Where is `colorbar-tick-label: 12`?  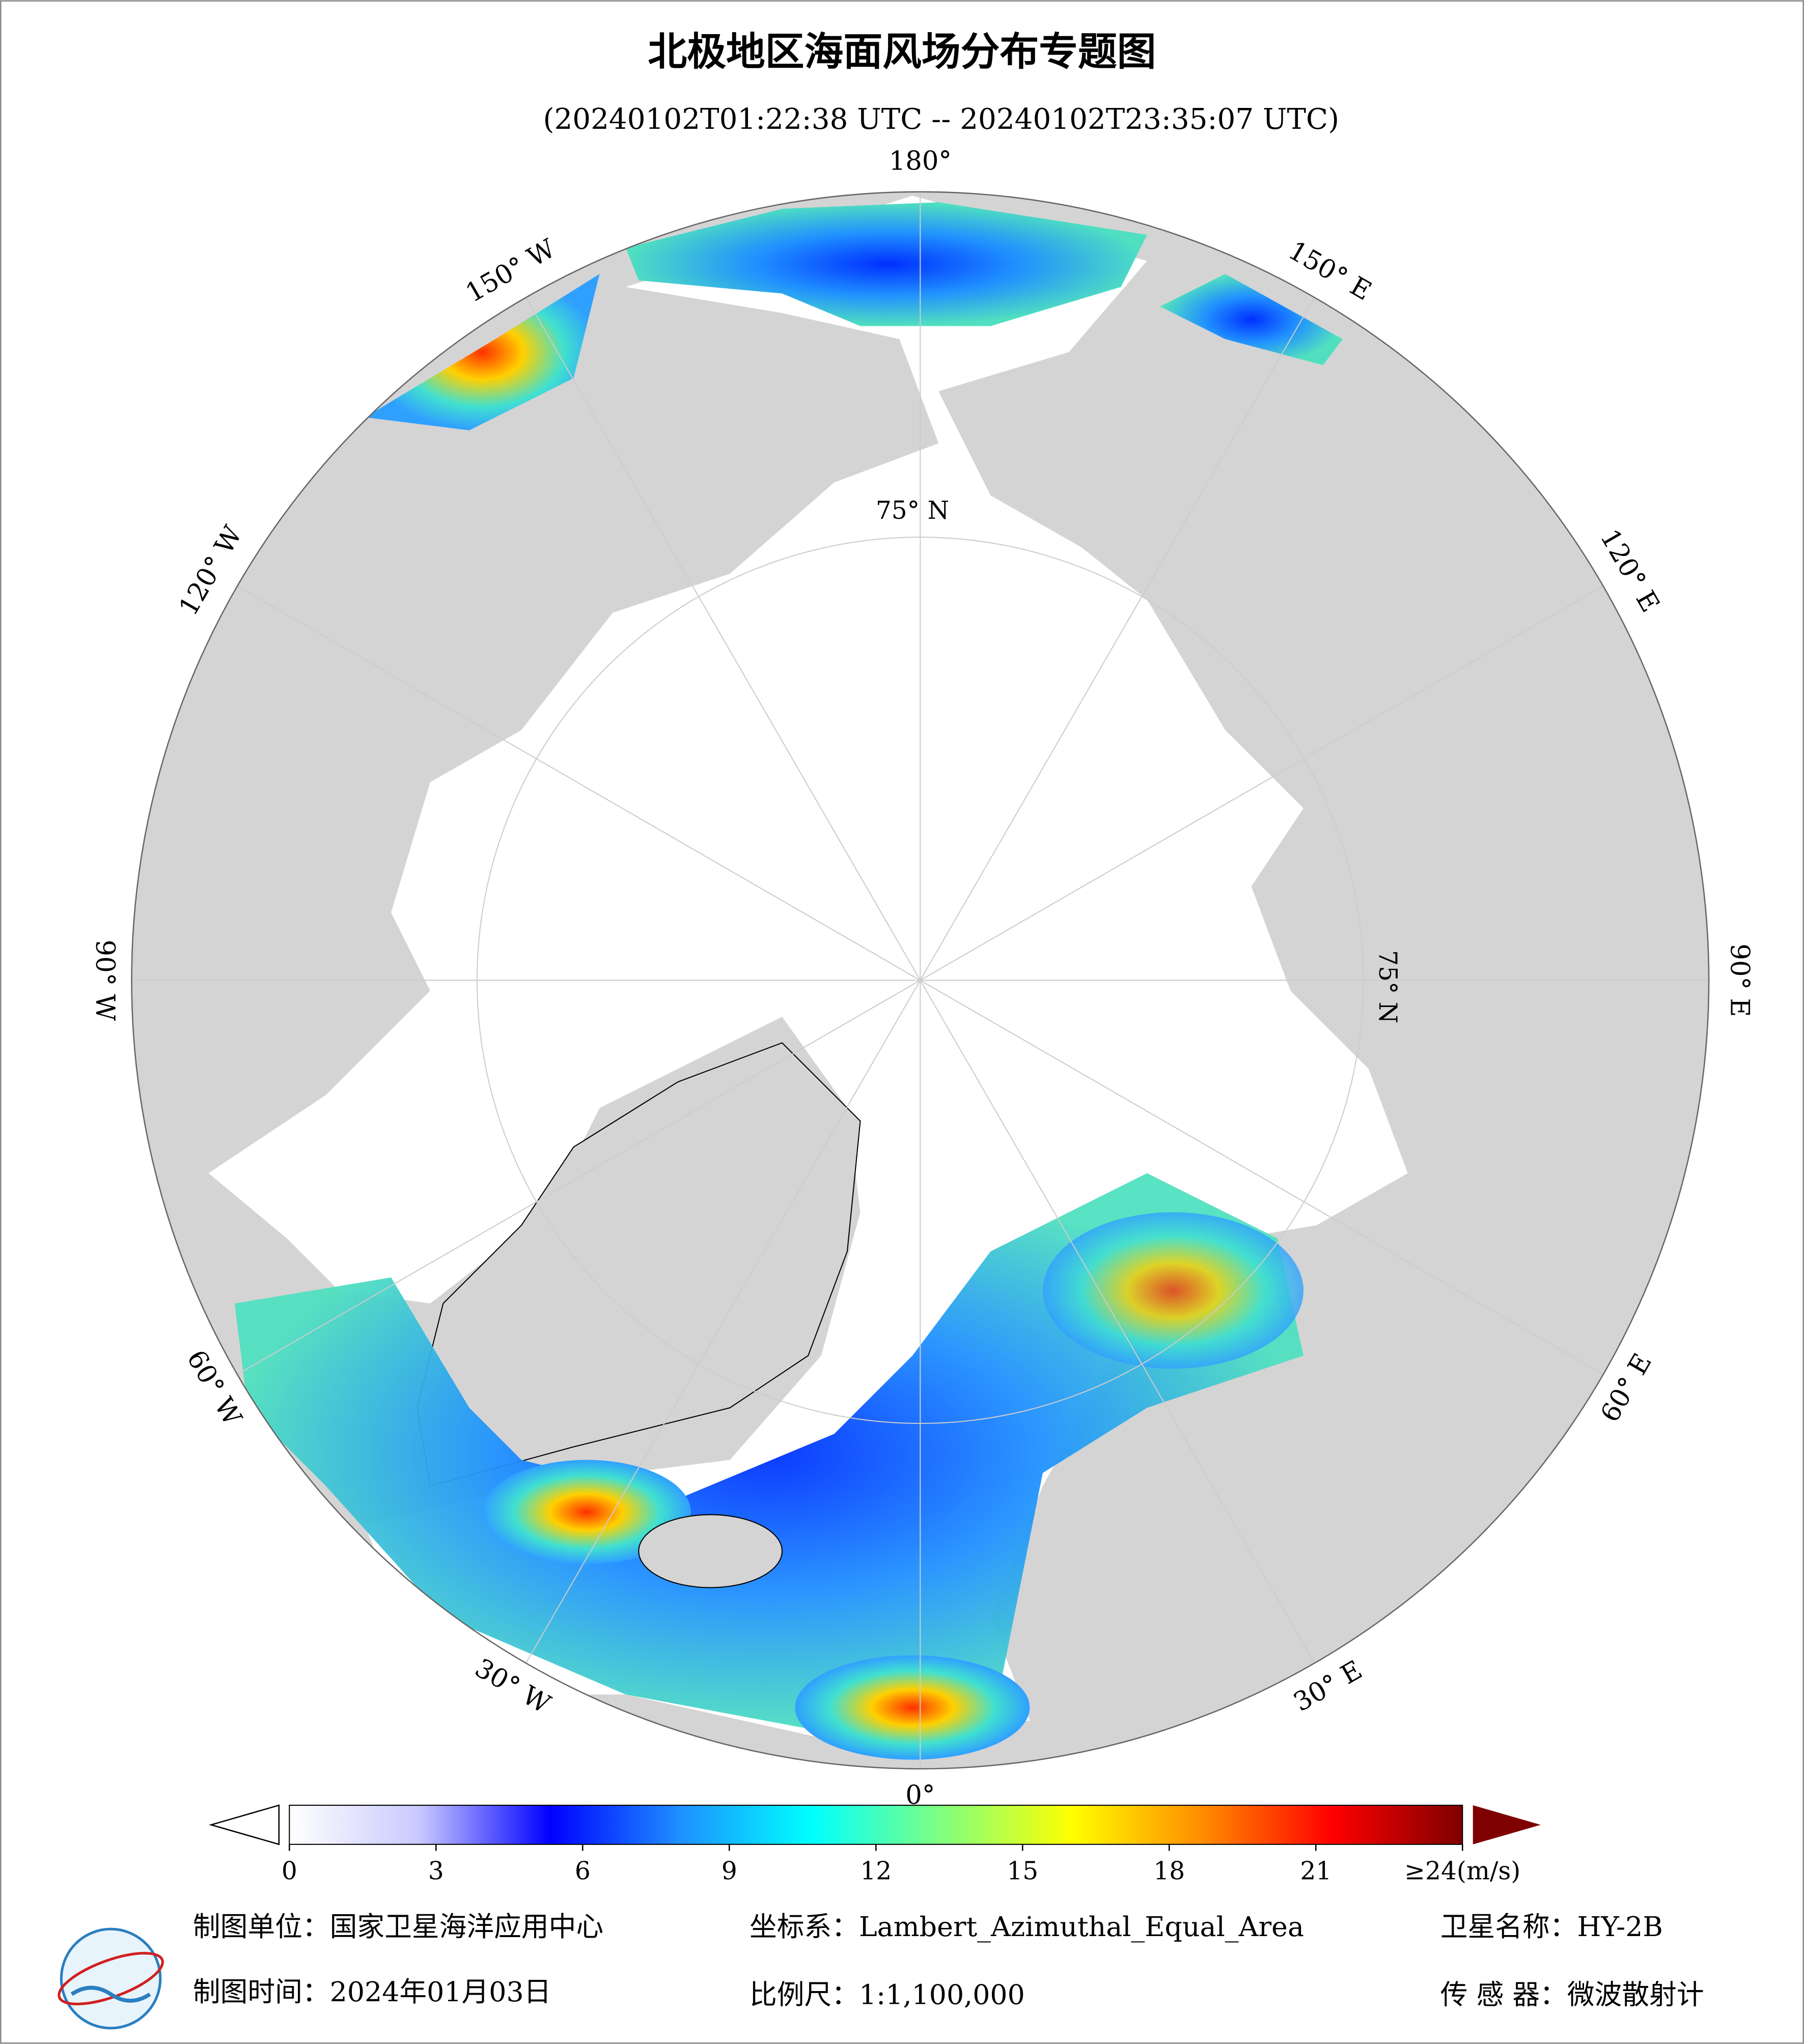 colorbar-tick-label: 12 is located at coordinates (876, 1871).